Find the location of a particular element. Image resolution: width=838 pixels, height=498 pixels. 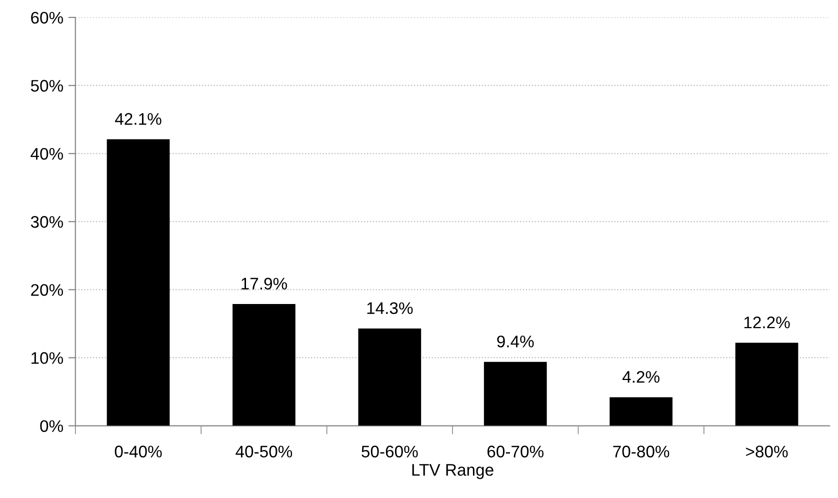

x-tick-label: 0-40% is located at coordinates (138, 452).